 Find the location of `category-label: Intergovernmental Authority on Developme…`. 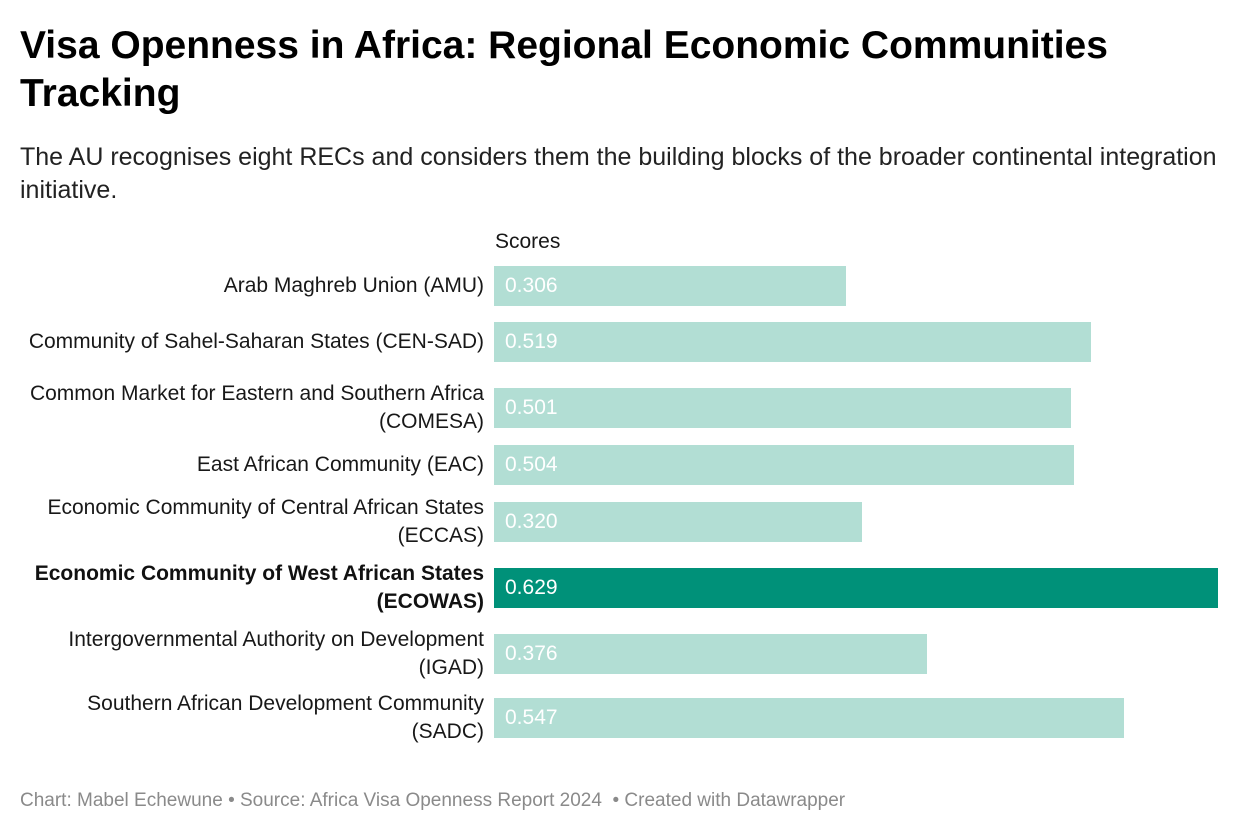

category-label: Intergovernmental Authority on Developme… is located at coordinates (276, 653).